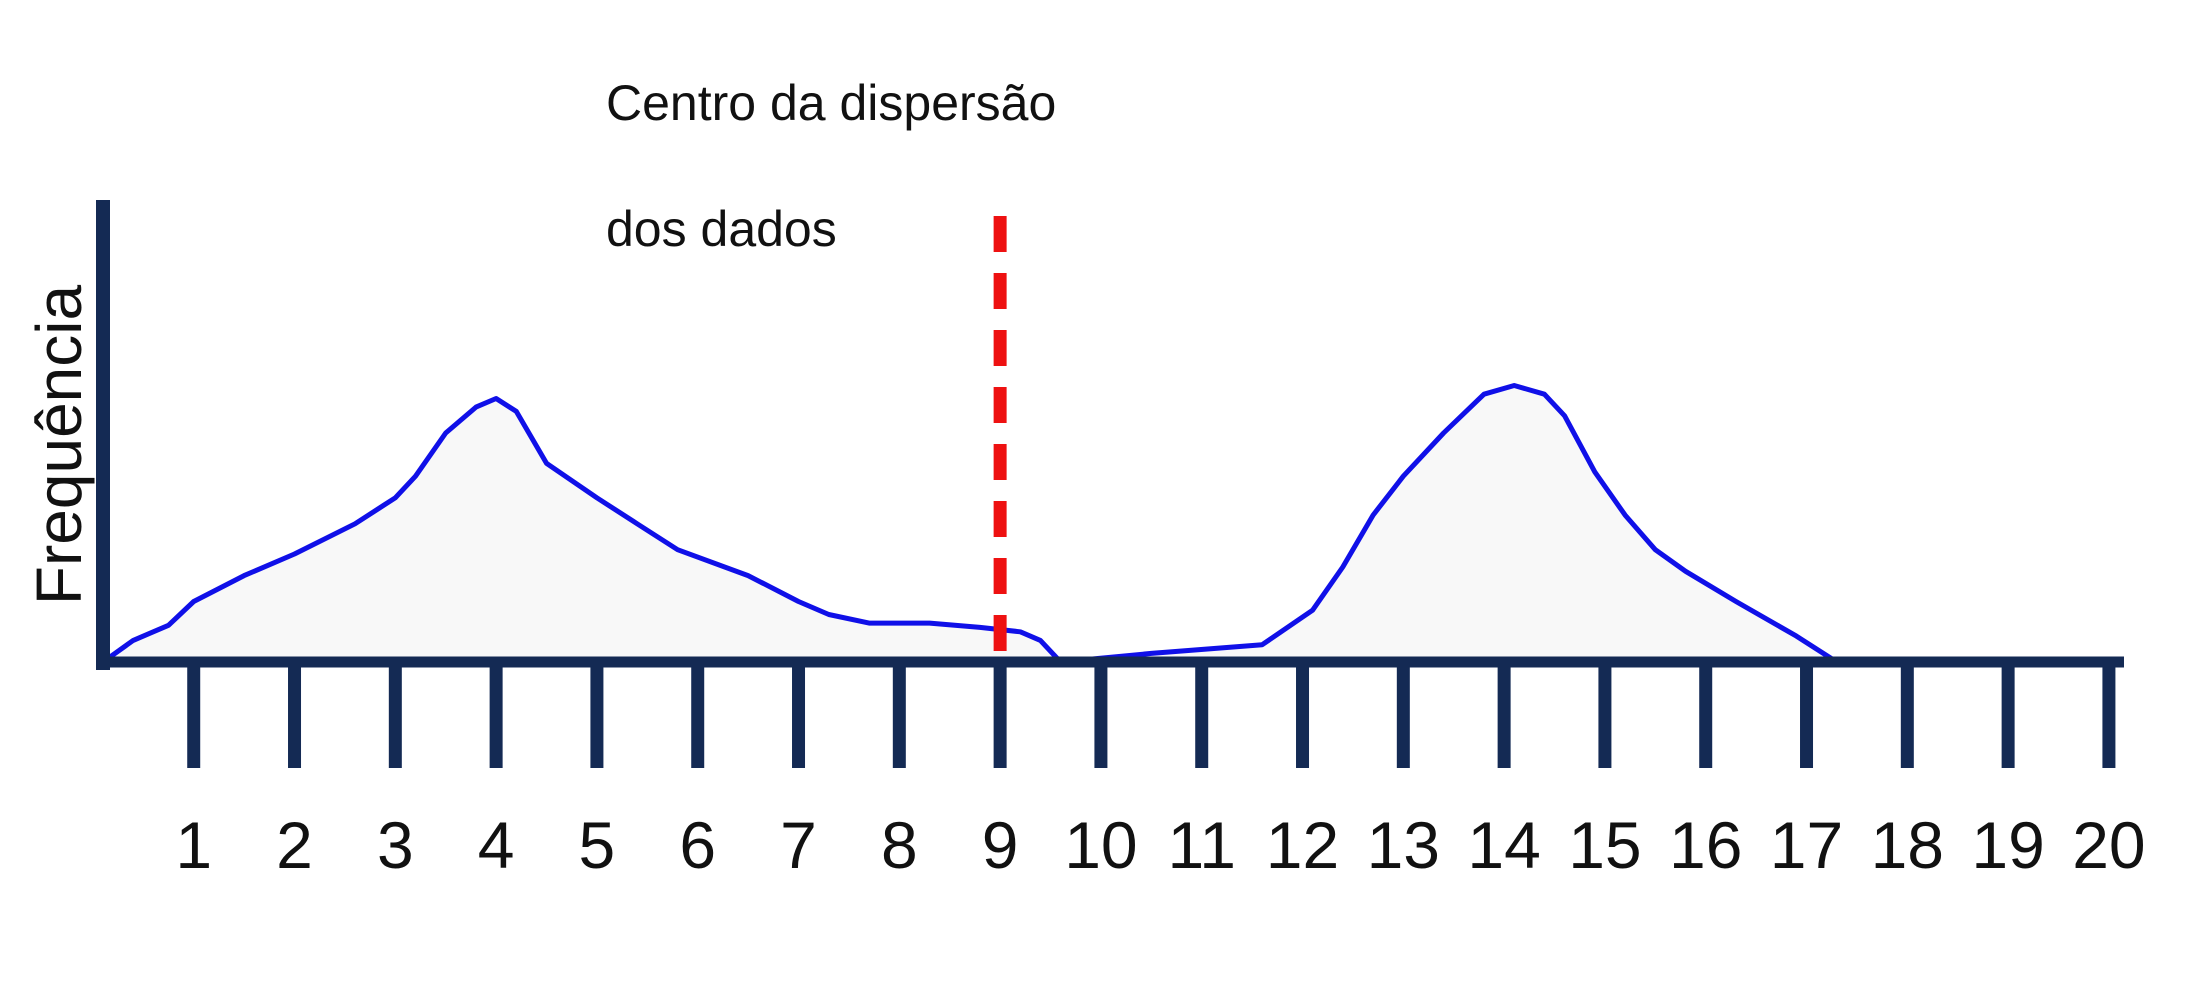  What do you see at coordinates (2108, 845) in the screenshot?
I see `x-tick-label-20: 20` at bounding box center [2108, 845].